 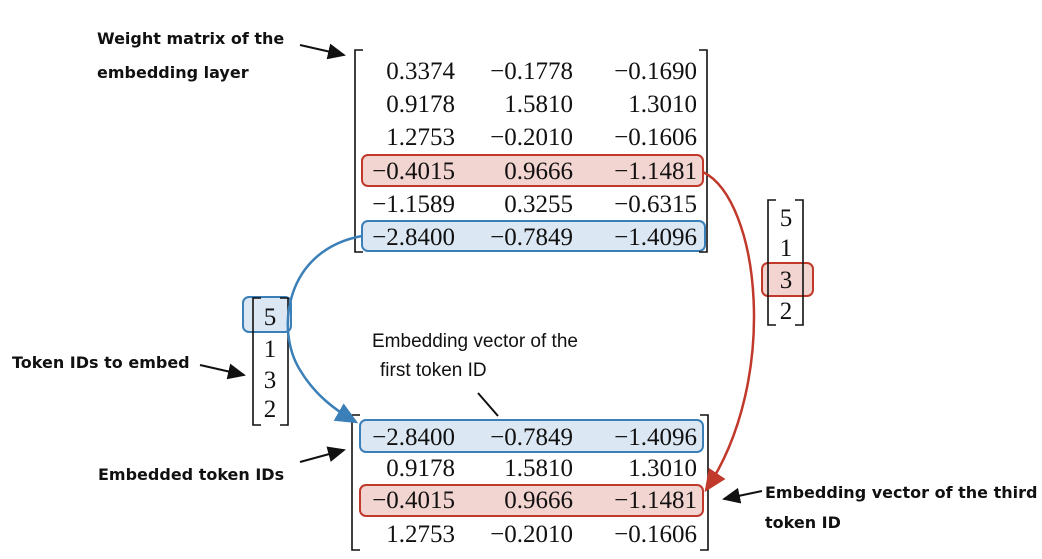 What do you see at coordinates (101, 362) in the screenshot?
I see `label: Token IDs to embed` at bounding box center [101, 362].